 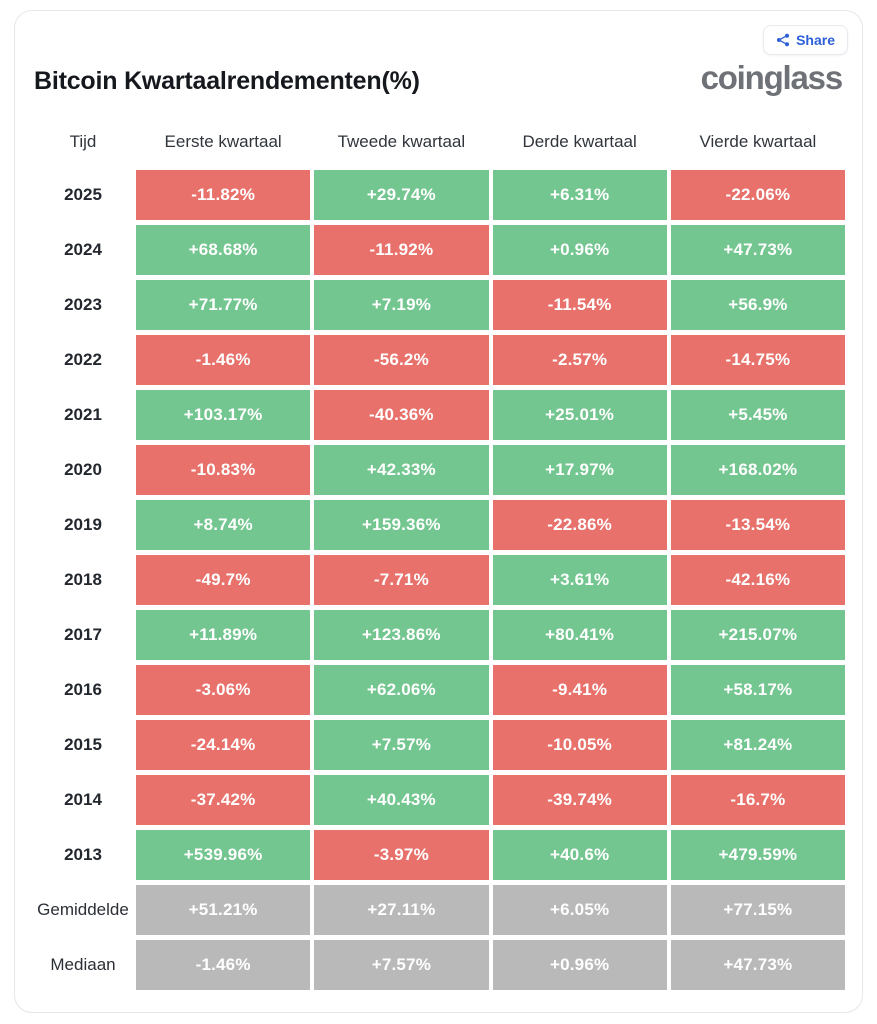 What do you see at coordinates (223, 250) in the screenshot?
I see `return-cell: +68.68%` at bounding box center [223, 250].